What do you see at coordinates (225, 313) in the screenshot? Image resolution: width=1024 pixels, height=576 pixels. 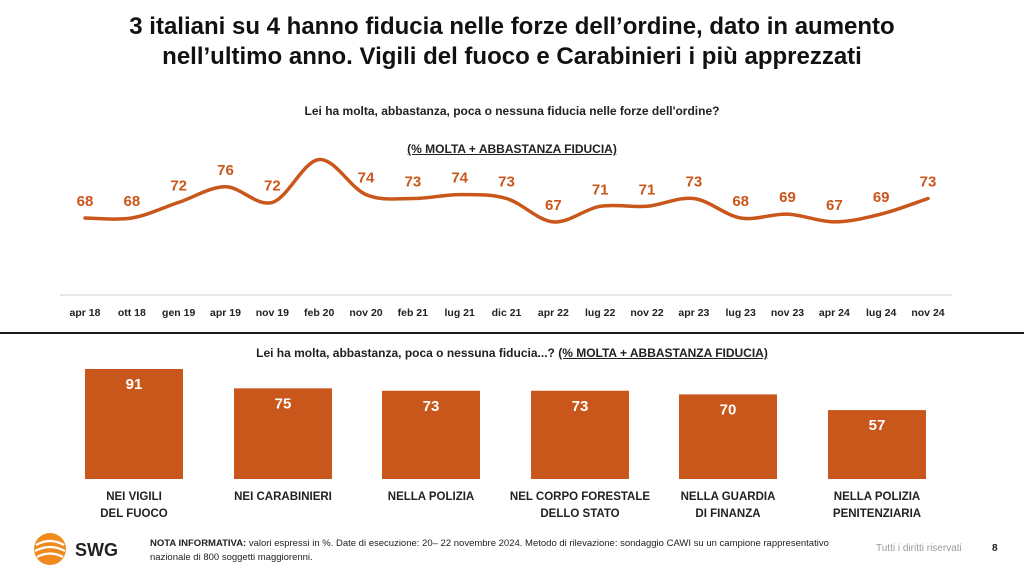 I see `x-tick-label: apr 19` at bounding box center [225, 313].